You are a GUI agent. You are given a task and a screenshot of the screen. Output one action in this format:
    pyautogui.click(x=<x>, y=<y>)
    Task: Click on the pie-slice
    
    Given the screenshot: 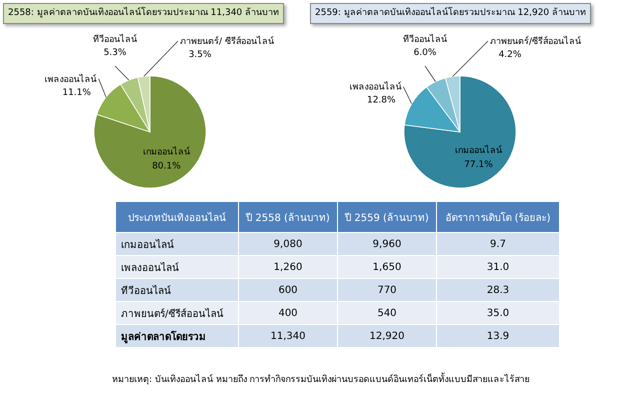 What is the action you would take?
    pyautogui.click(x=460, y=132)
    